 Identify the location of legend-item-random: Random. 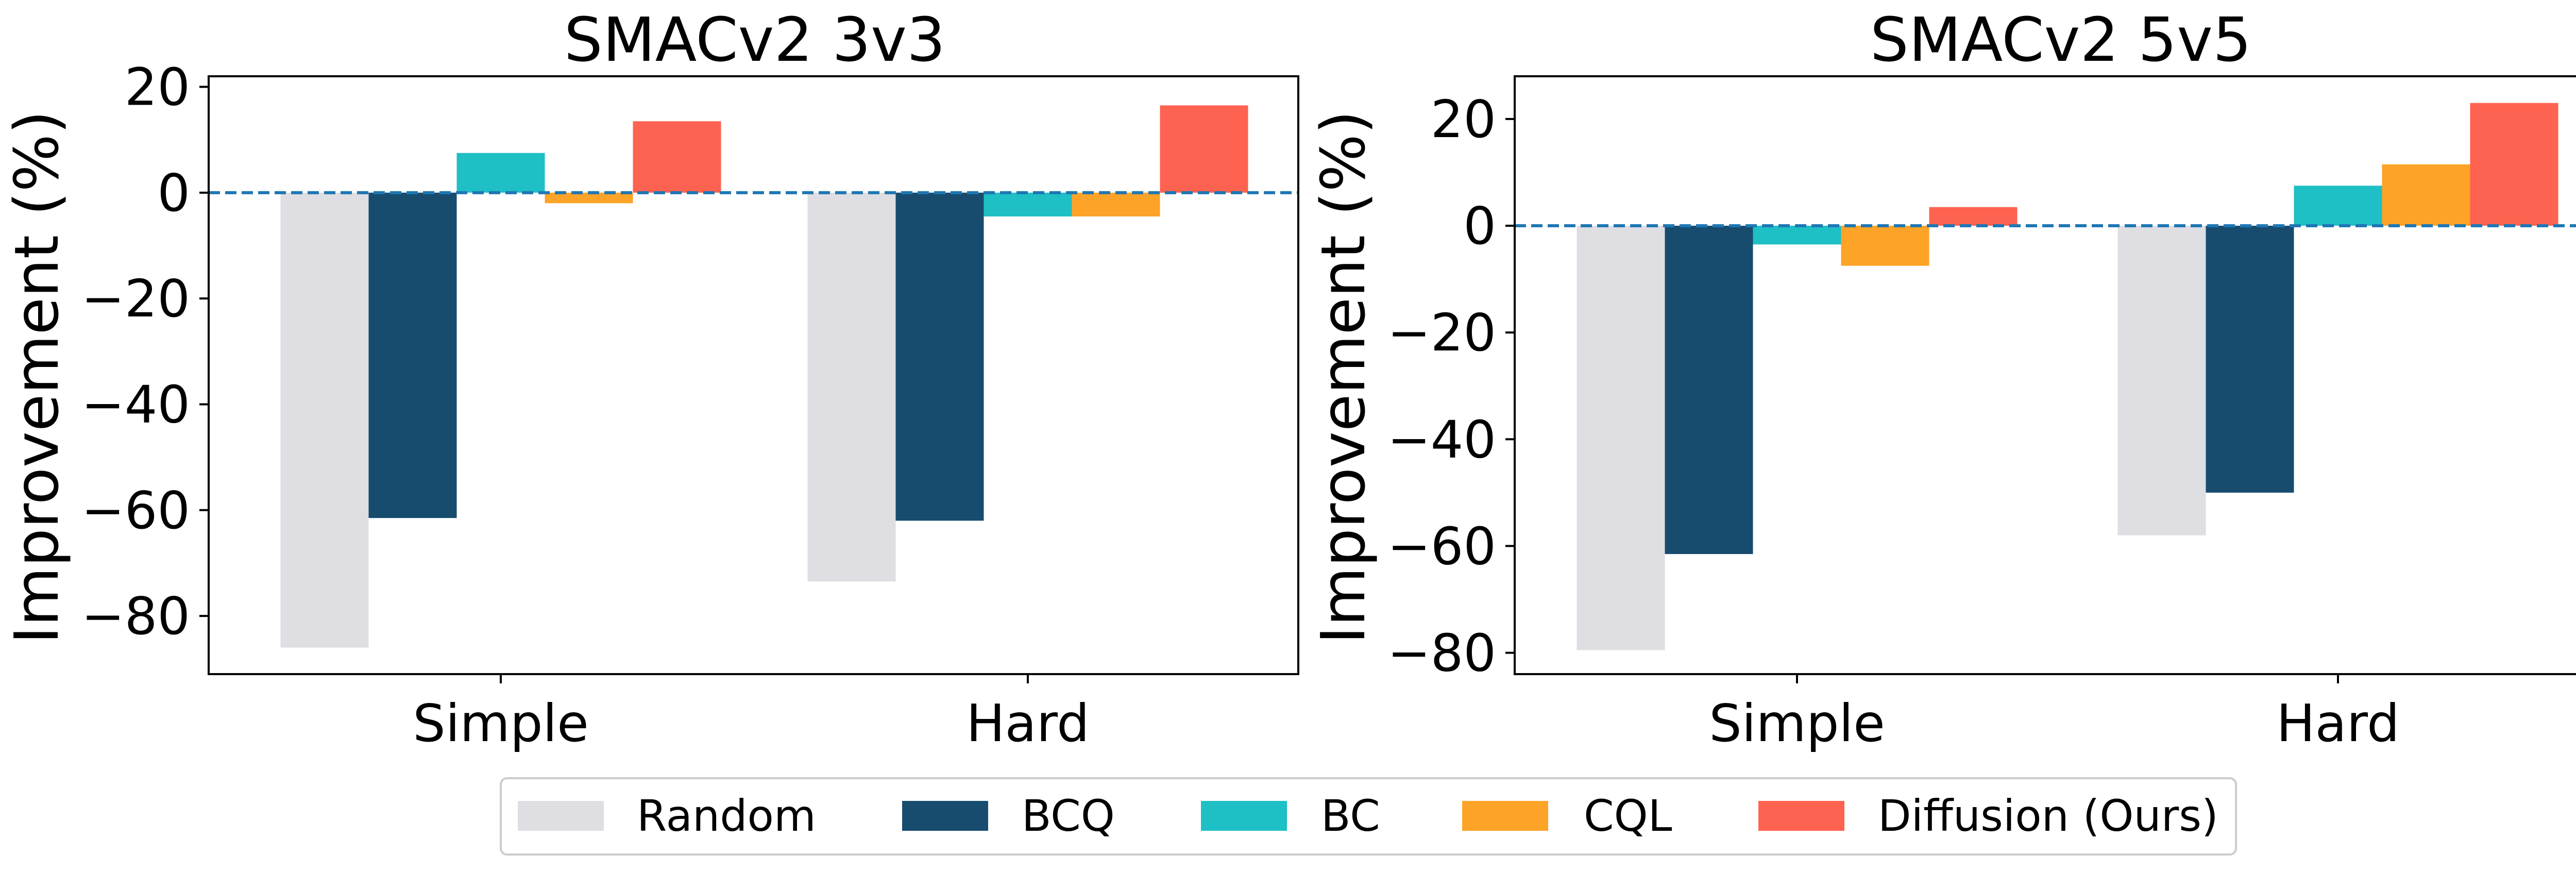
(667, 816).